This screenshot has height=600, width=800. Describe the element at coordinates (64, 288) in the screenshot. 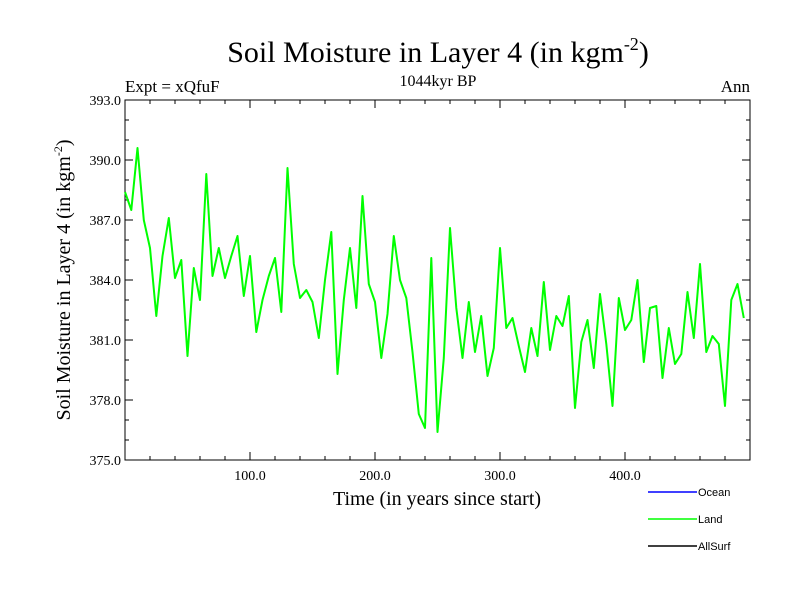

I see `y-axis-label-main: Soil Moisture in Layer 4 (in kgm` at that location.